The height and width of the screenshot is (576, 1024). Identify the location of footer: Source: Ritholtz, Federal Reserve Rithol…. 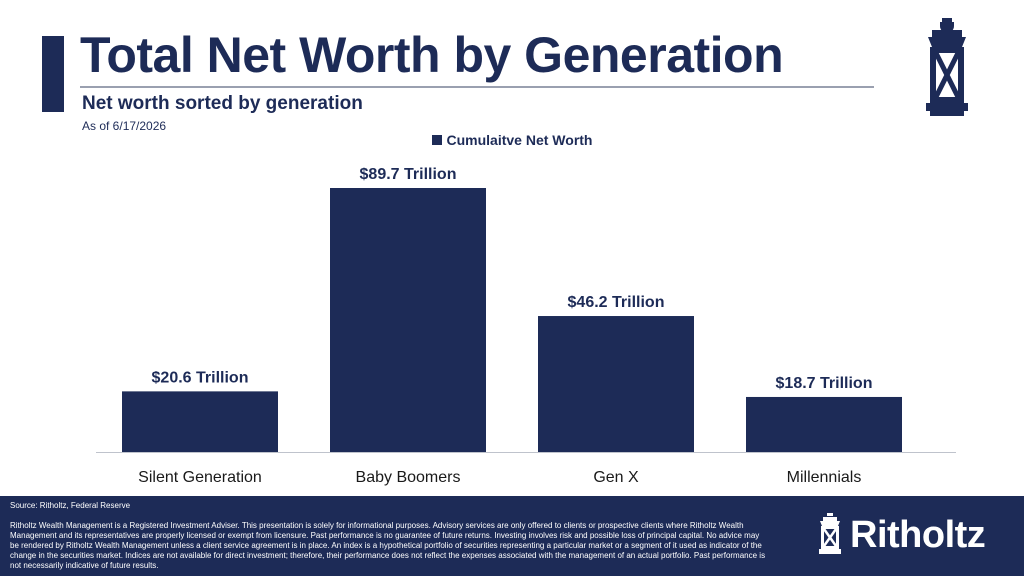
(512, 536).